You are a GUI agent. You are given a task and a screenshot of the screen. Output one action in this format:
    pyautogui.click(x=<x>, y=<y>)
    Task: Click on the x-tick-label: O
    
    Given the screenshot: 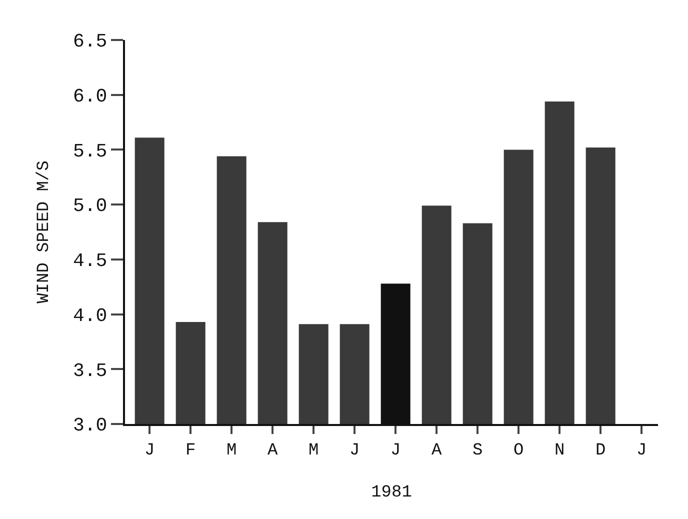 What is the action you would take?
    pyautogui.click(x=519, y=450)
    